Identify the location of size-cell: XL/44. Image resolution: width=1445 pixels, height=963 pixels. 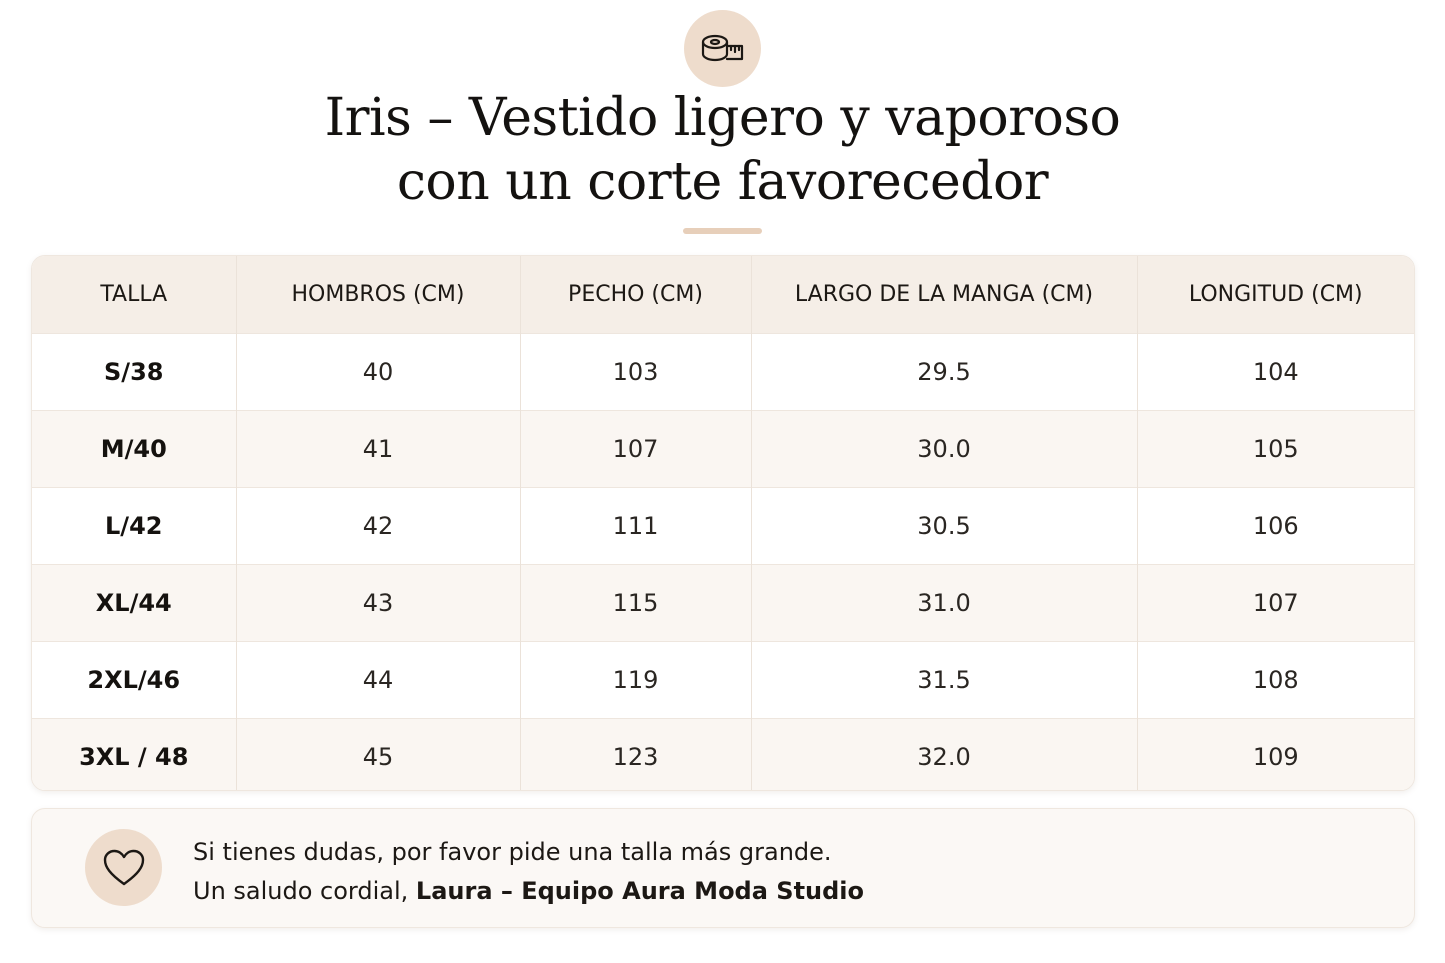
(134, 603).